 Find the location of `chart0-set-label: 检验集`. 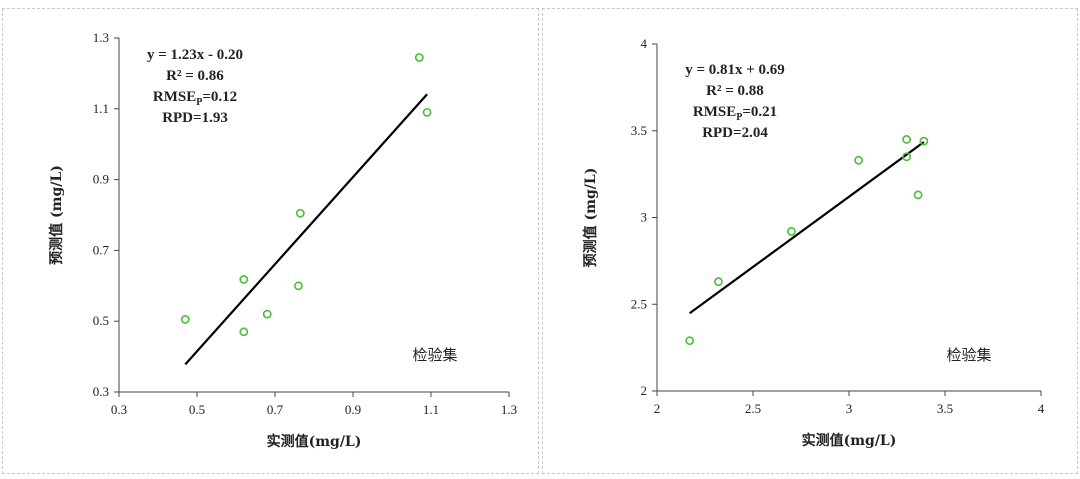

chart0-set-label: 检验集 is located at coordinates (434, 355).